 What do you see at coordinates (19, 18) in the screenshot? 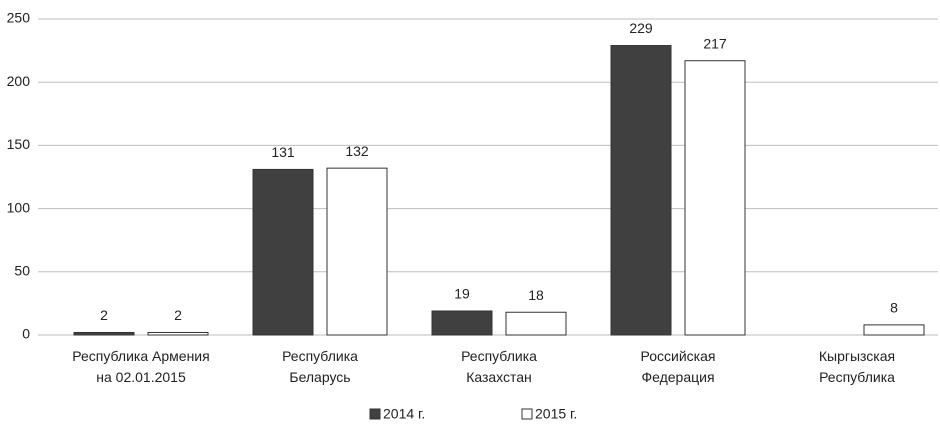
I see `y-tick-label: 250` at bounding box center [19, 18].